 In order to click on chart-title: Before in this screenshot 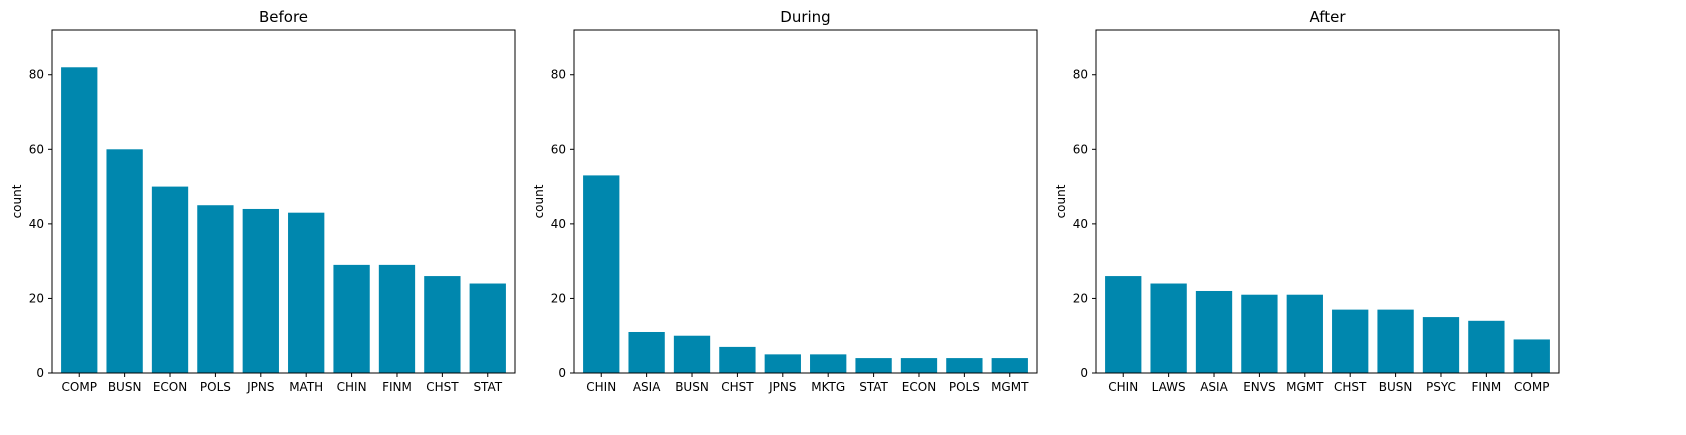, I will do `click(283, 17)`.